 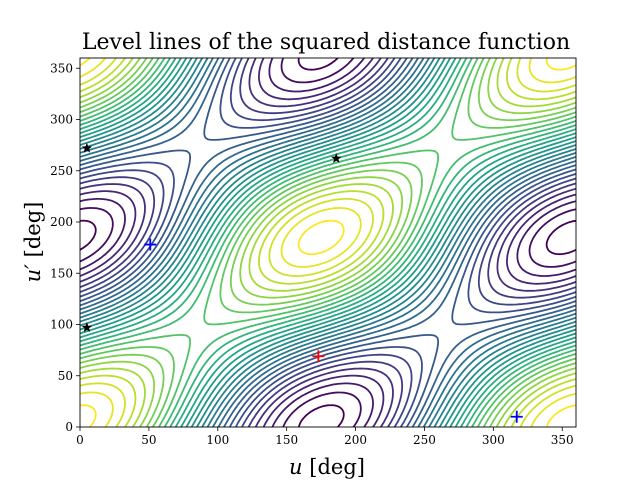 I want to click on x-tick-label: 150, so click(x=286, y=440).